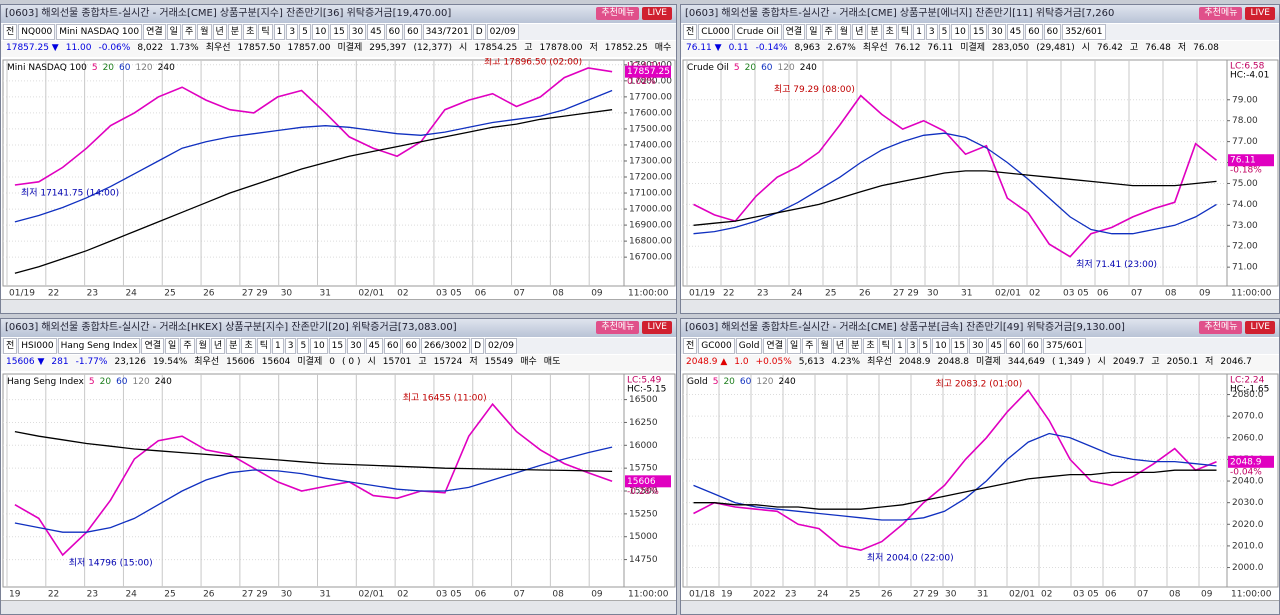 The width and height of the screenshot is (1280, 615). What do you see at coordinates (1084, 32) in the screenshot?
I see `toolbar-item: 352/601` at bounding box center [1084, 32].